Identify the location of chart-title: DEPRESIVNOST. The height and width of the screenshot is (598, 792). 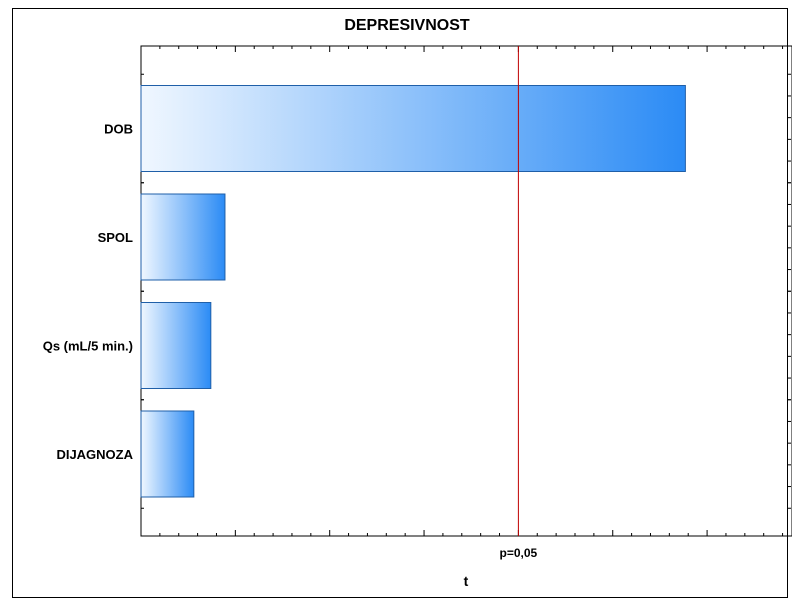
(407, 25).